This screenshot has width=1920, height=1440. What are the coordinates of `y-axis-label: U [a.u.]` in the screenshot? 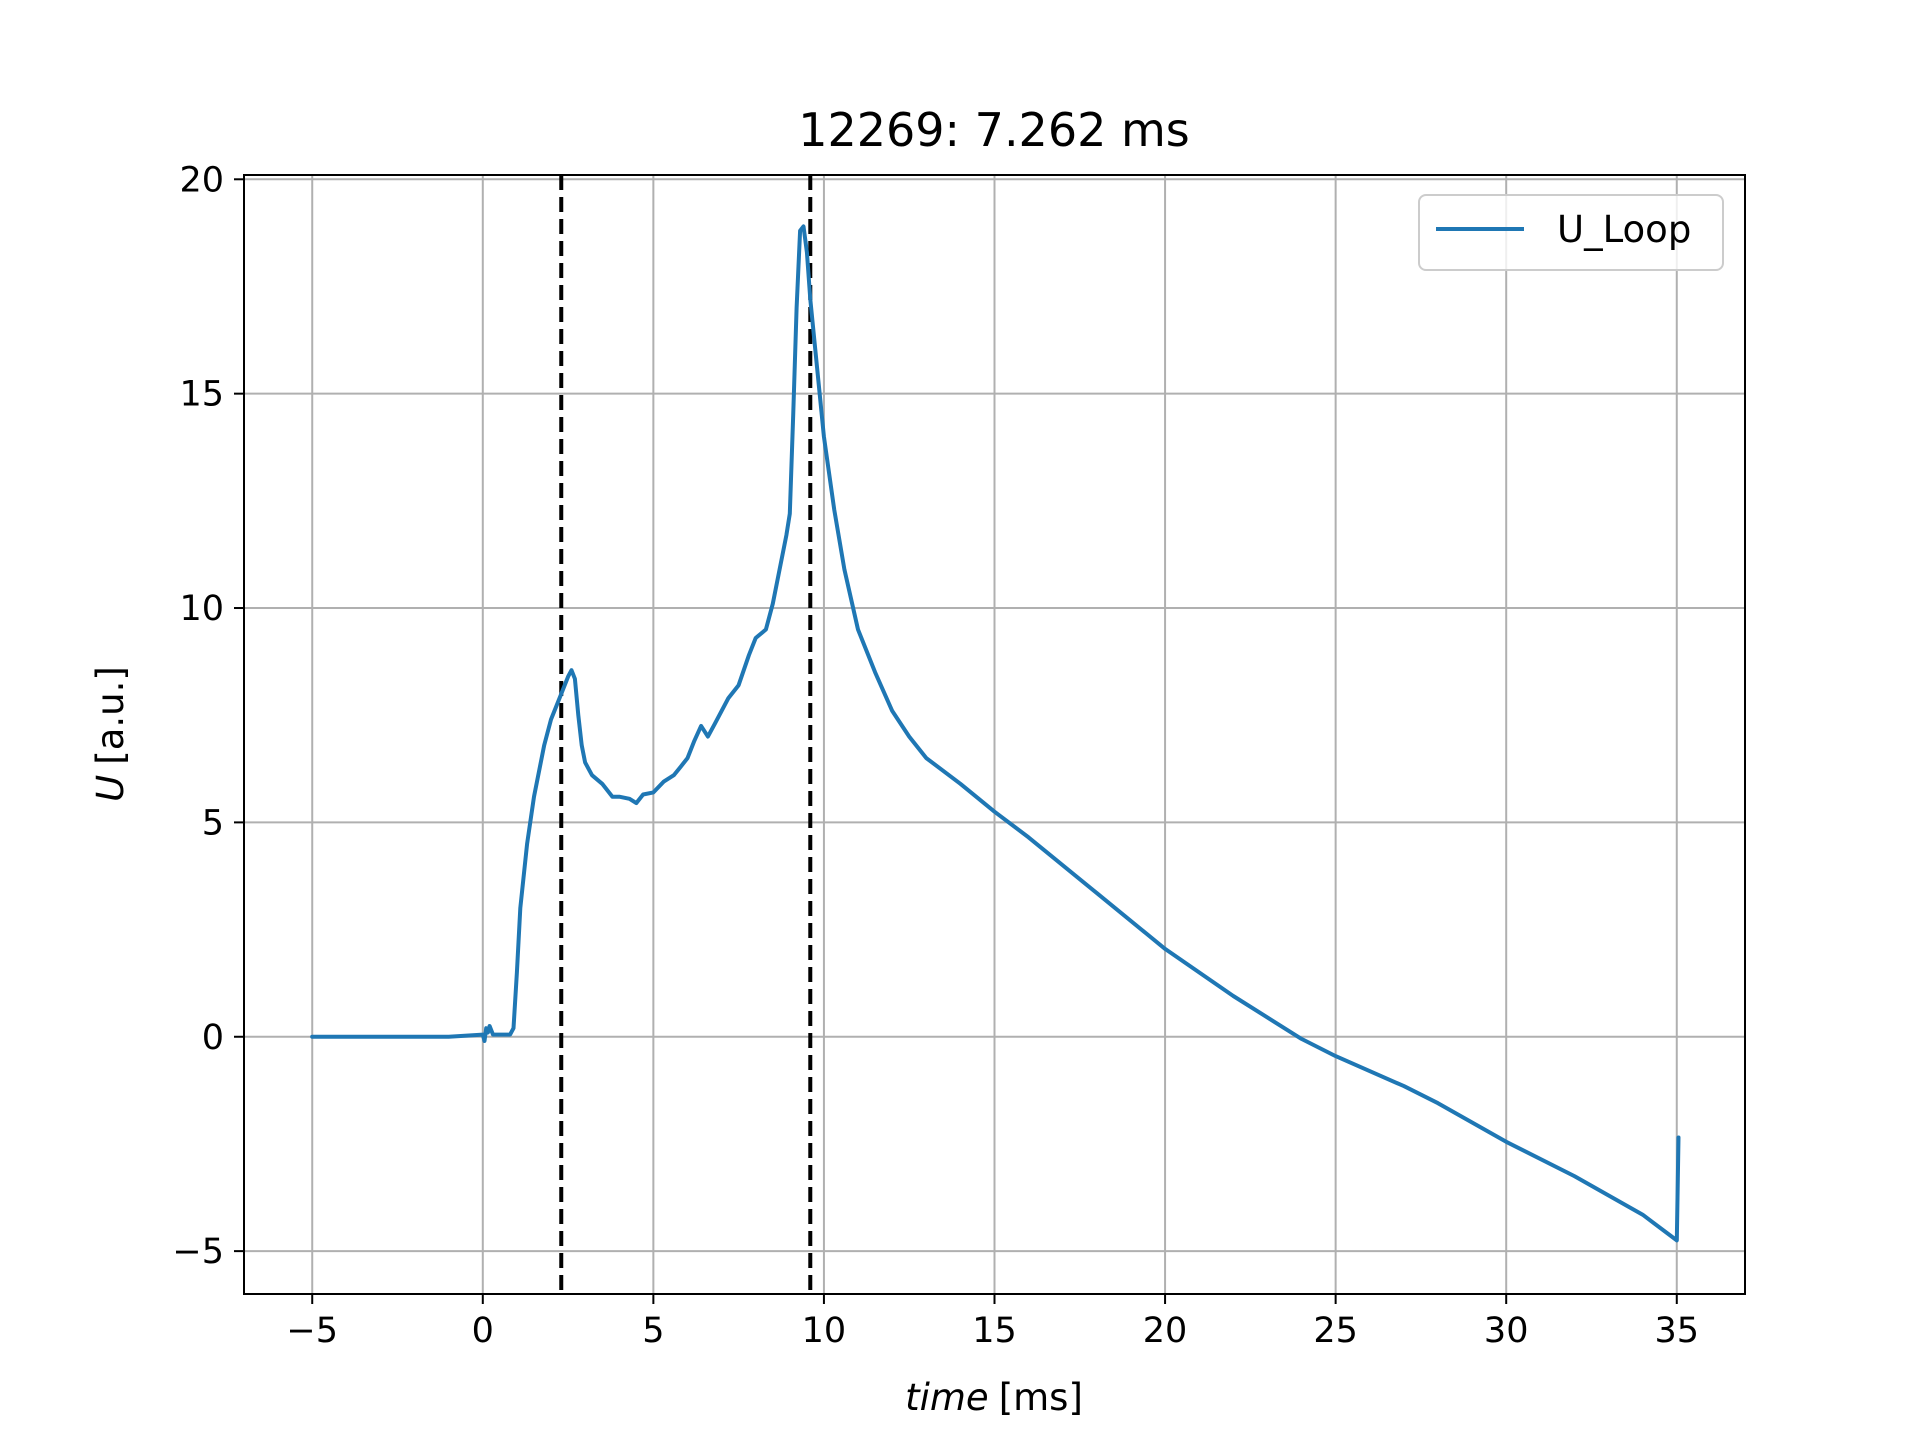 It's located at (110, 734).